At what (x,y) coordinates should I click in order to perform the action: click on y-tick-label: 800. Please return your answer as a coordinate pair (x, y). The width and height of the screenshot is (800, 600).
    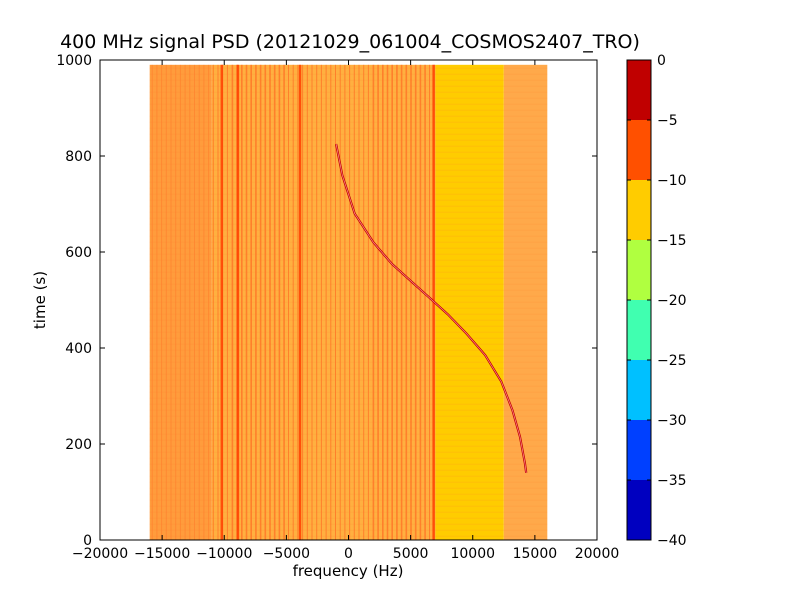
    Looking at the image, I should click on (78, 157).